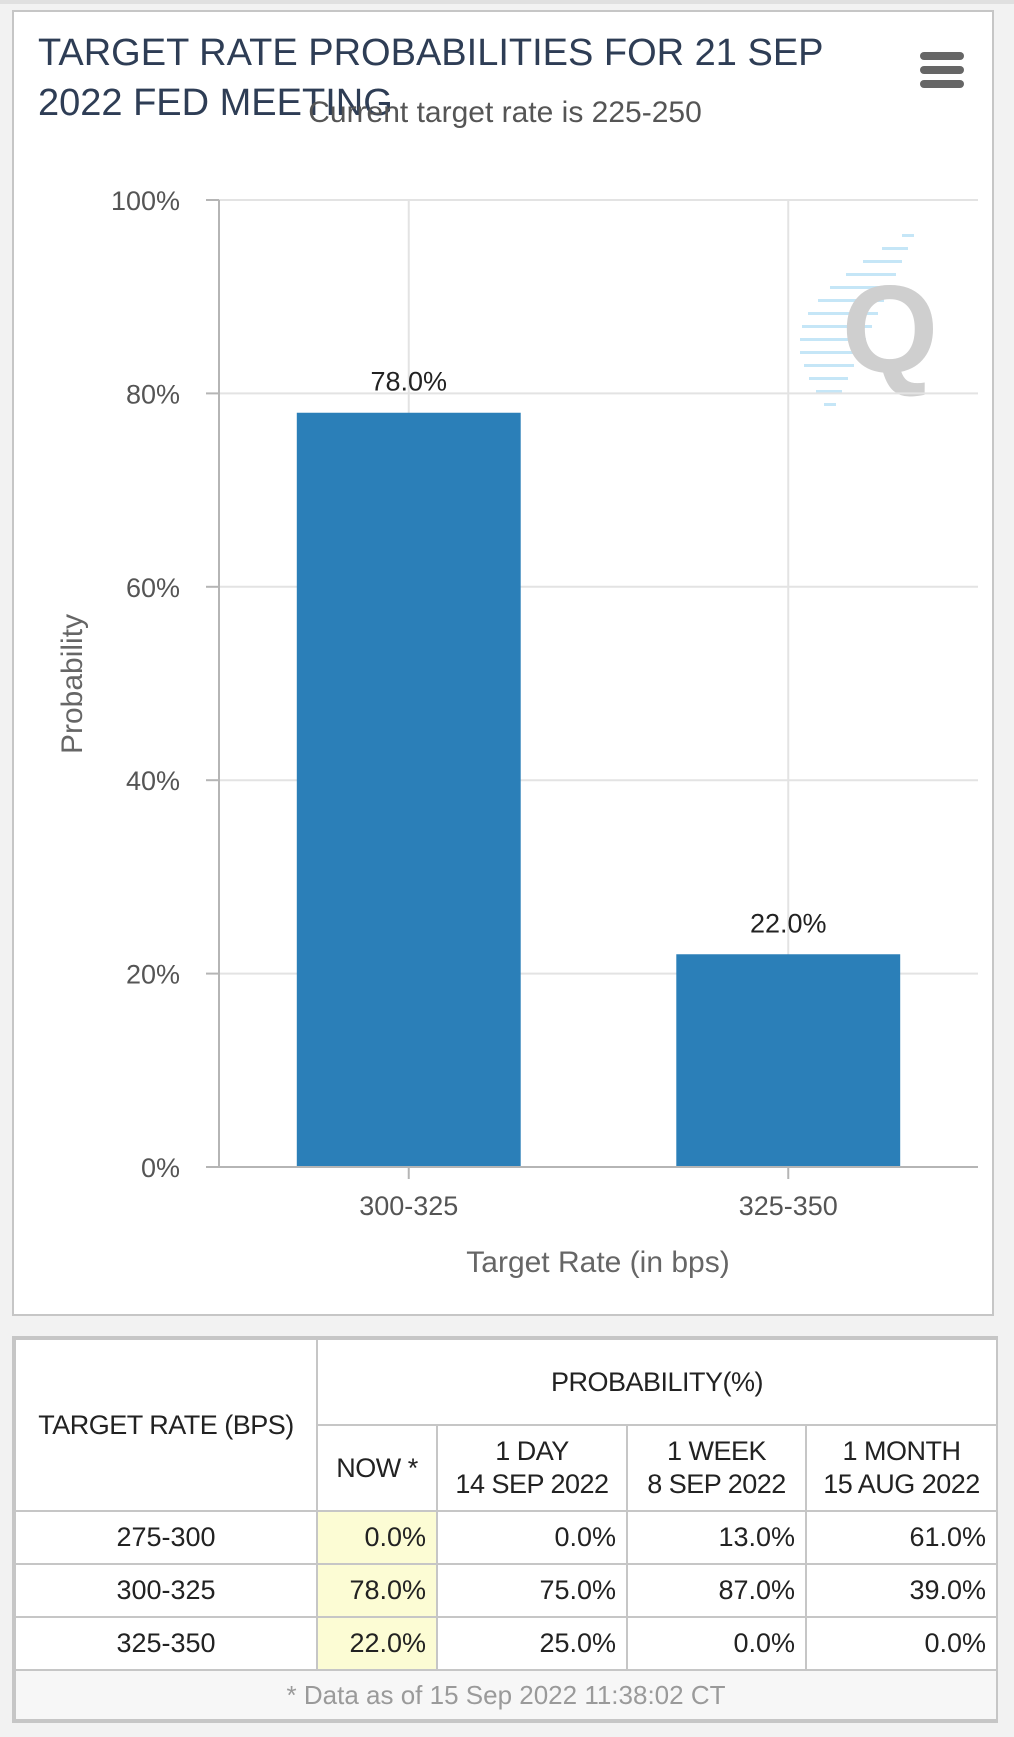 The height and width of the screenshot is (1737, 1014). What do you see at coordinates (942, 56) in the screenshot?
I see `hamburger-menu-icon` at bounding box center [942, 56].